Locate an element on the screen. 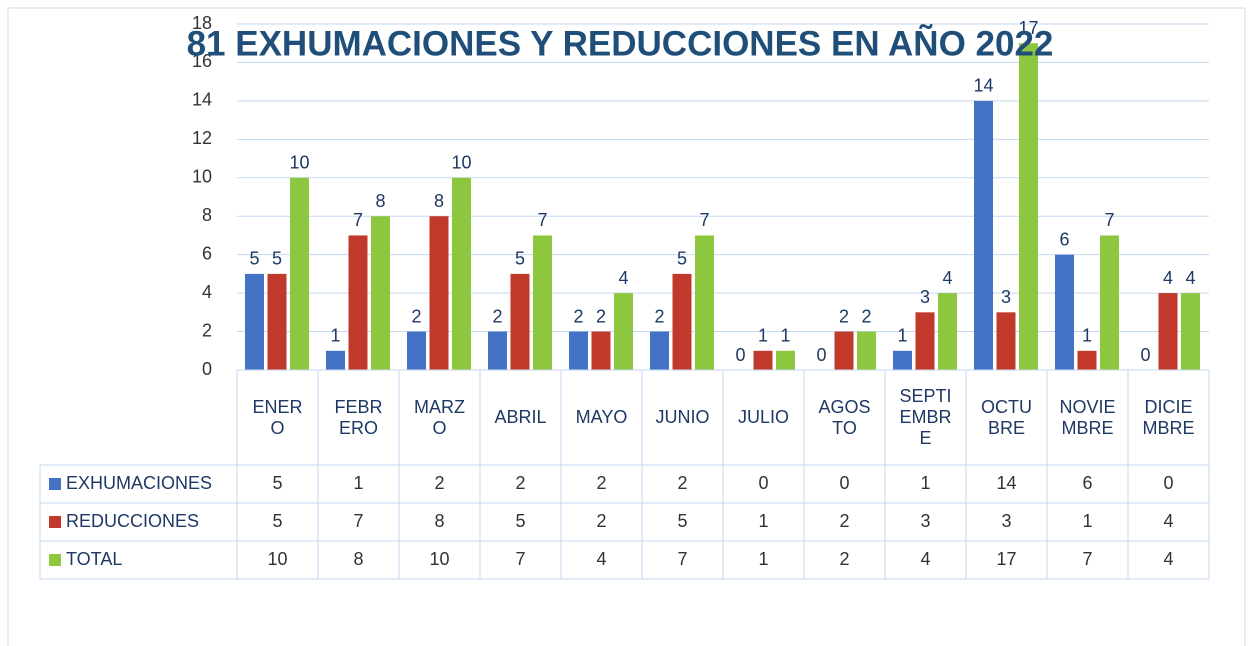  y-tick-label: 2 is located at coordinates (207, 330).